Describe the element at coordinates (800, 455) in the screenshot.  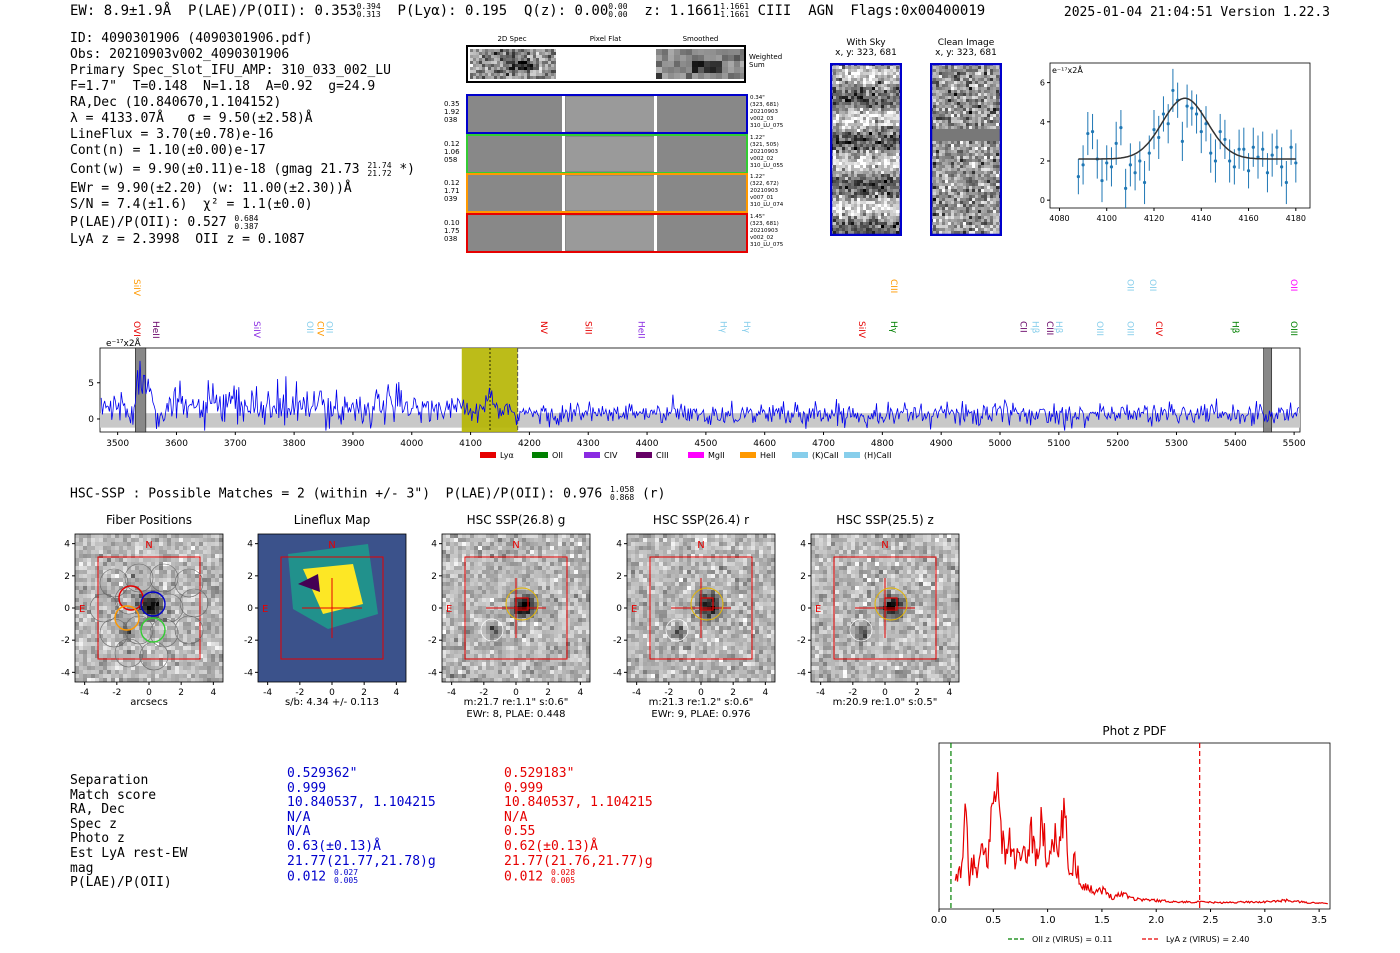
I see `spec-legend-swatch` at that location.